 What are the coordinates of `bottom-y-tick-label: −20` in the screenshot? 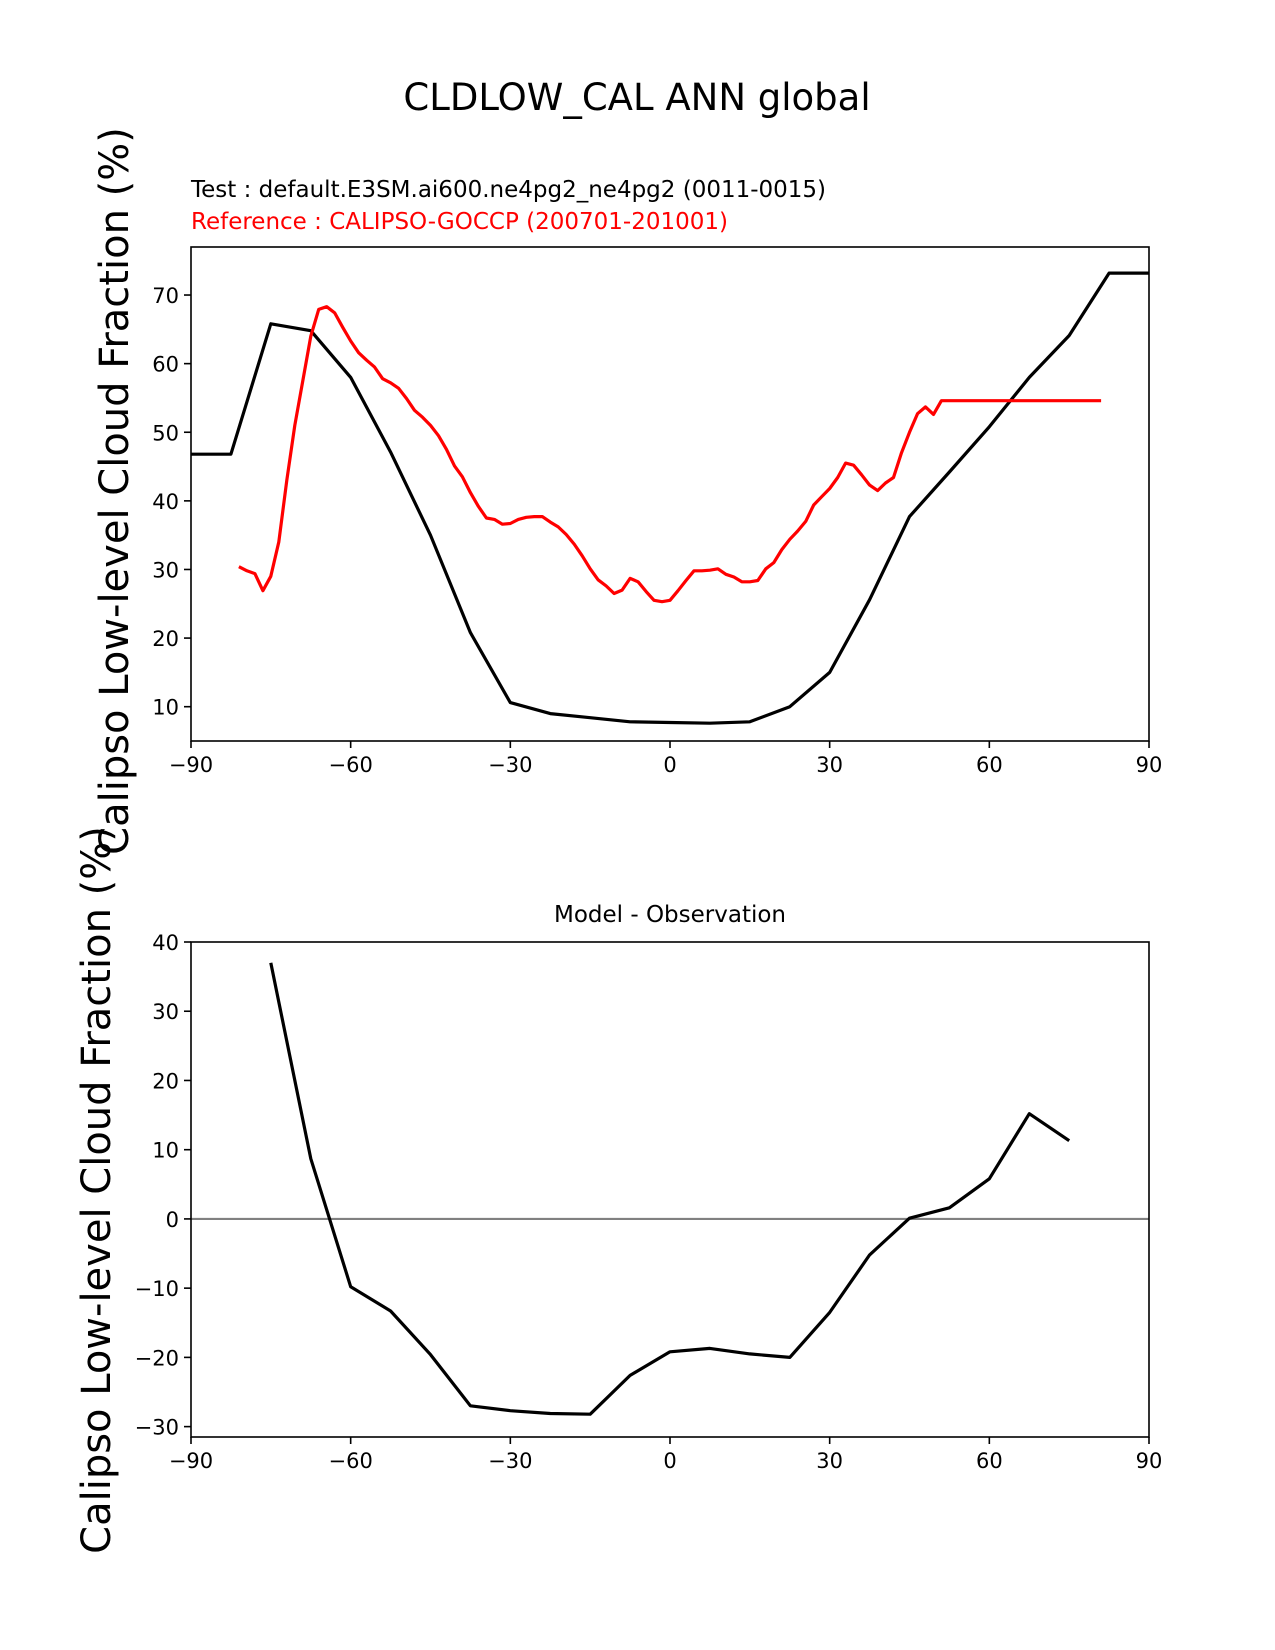 It's located at (157, 1358).